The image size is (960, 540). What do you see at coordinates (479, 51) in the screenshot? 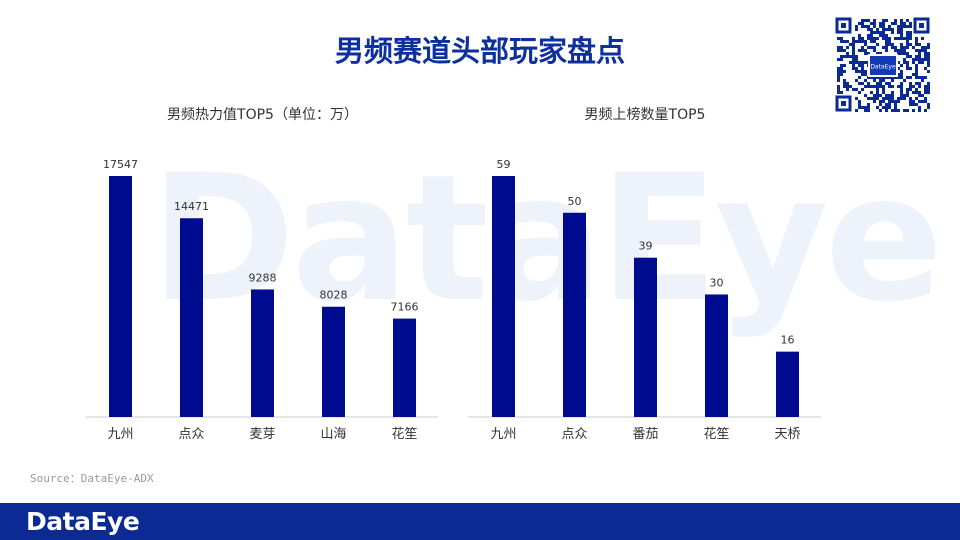
I see `page-title: 男频赛道头部玩家盘点` at bounding box center [479, 51].